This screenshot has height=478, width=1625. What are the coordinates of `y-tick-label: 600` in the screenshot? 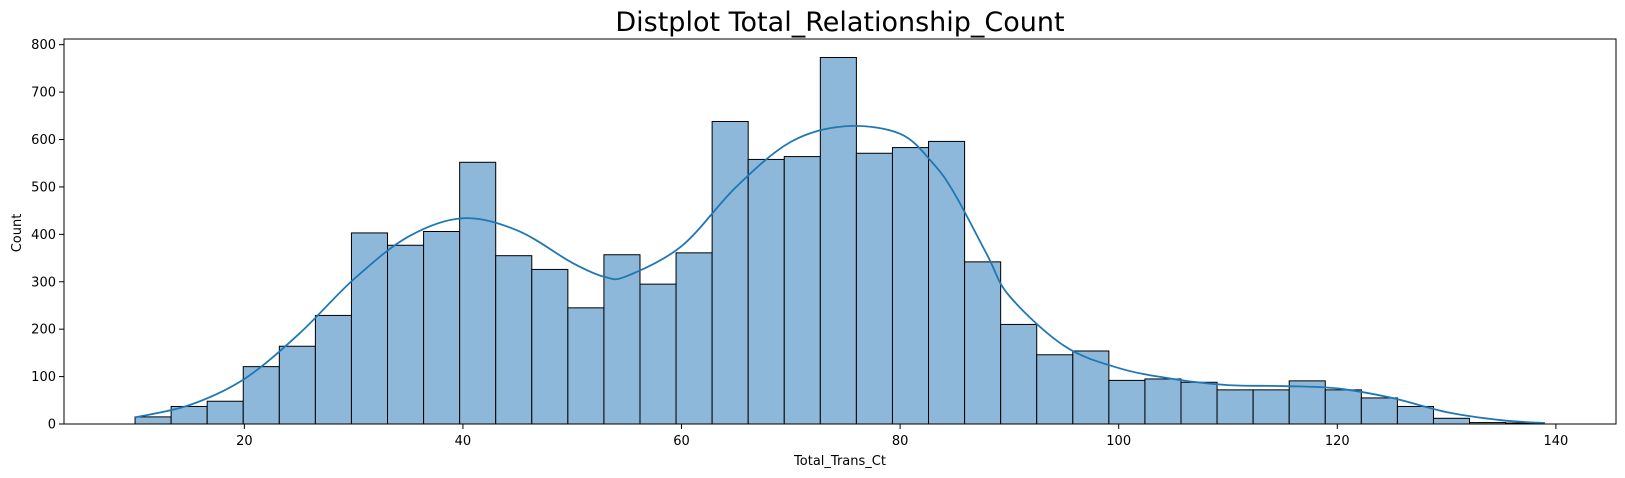 It's located at (43, 140).